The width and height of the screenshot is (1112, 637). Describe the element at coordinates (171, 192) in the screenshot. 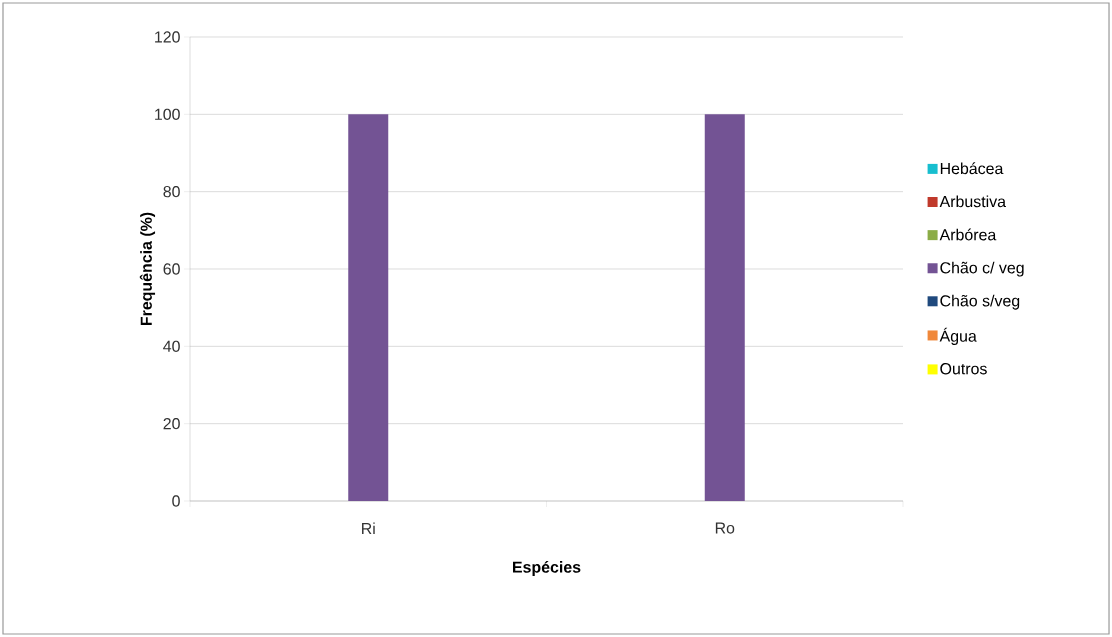

I see `y-tick-label: 80` at that location.